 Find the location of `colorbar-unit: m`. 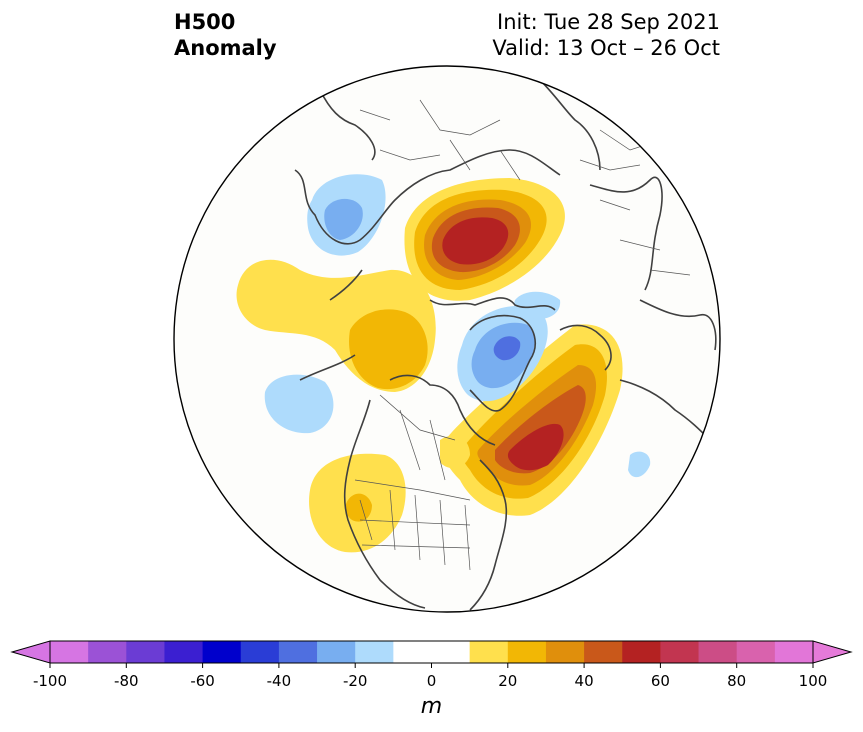

colorbar-unit: m is located at coordinates (431, 706).